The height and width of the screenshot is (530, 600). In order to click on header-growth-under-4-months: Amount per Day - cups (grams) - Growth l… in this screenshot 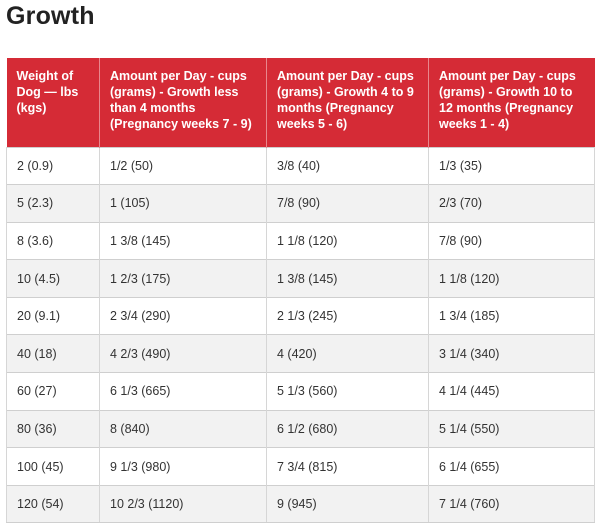, I will do `click(183, 102)`.